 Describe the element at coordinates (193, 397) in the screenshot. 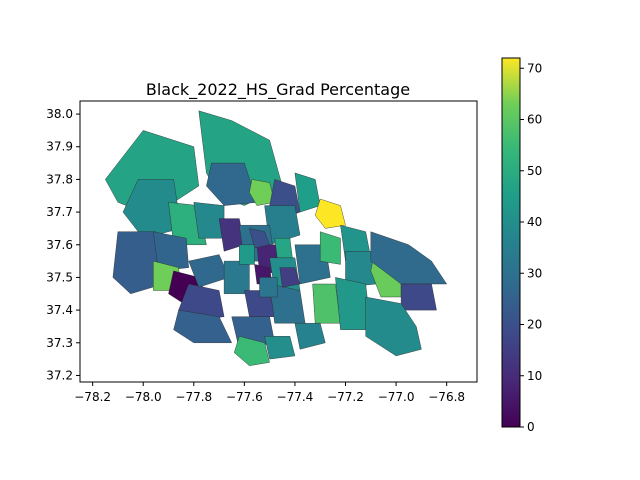

I see `x-tick-label: −77.8` at that location.